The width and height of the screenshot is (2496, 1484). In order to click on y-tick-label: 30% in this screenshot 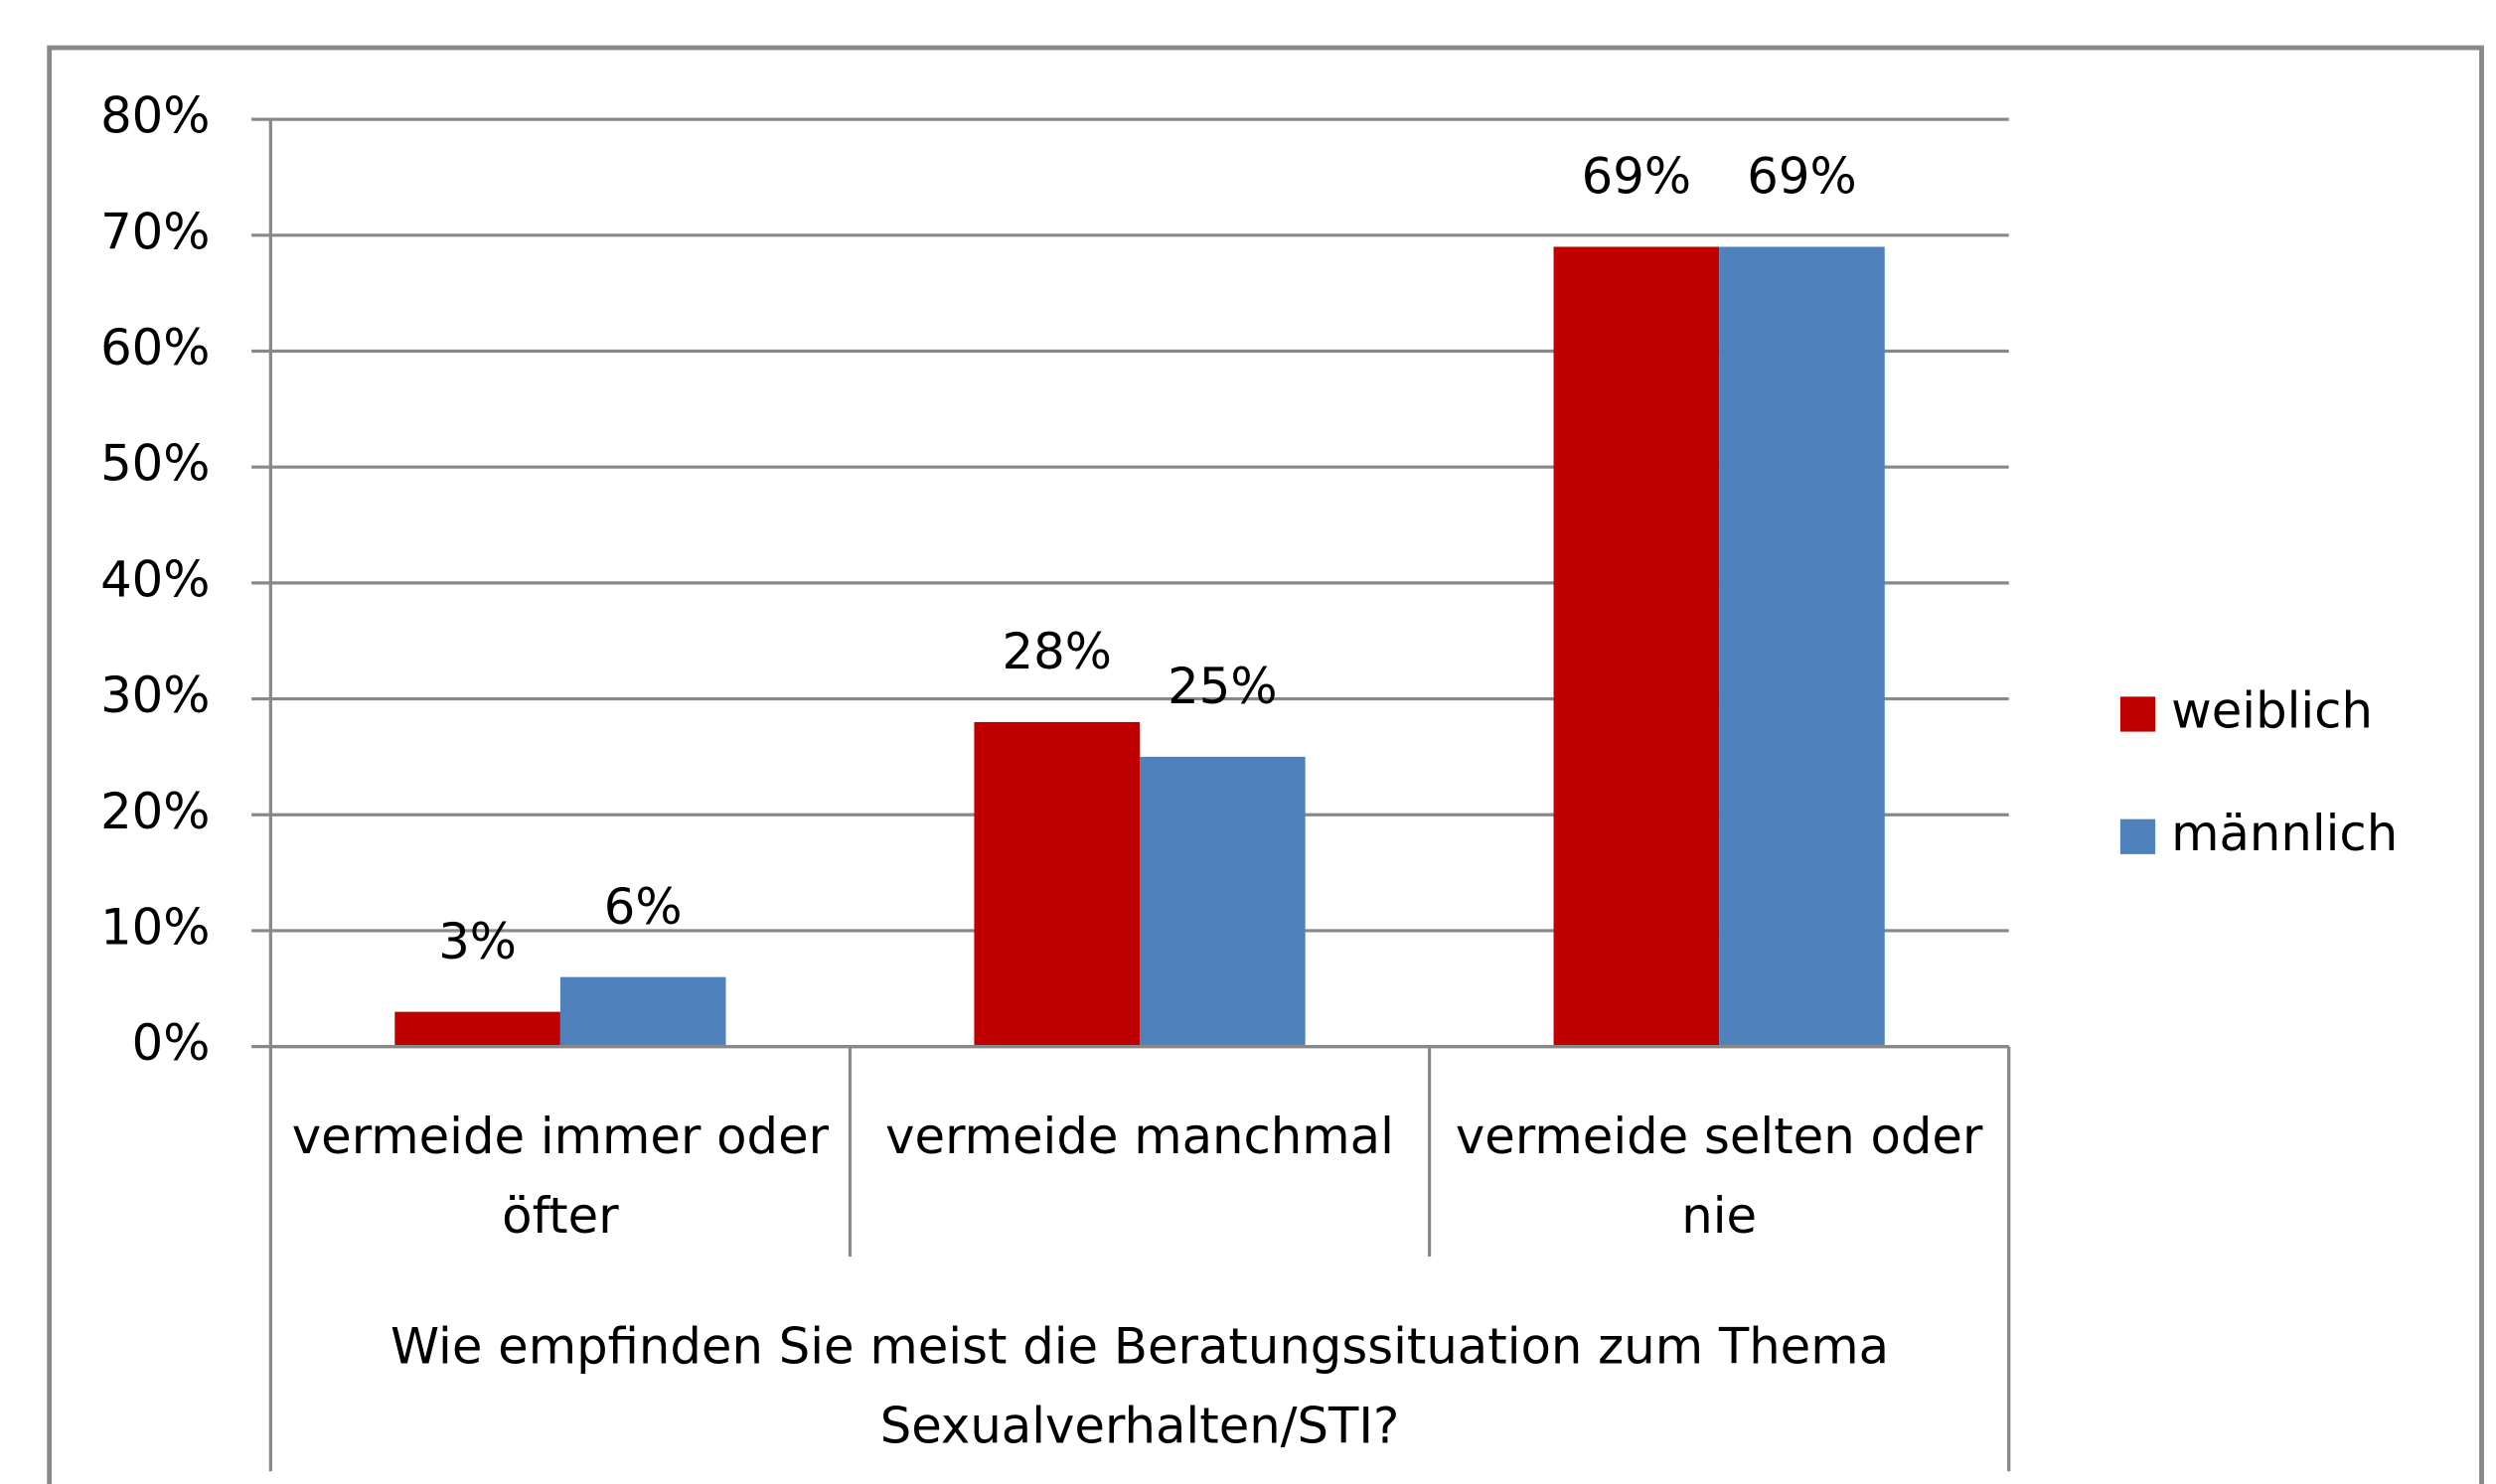, I will do `click(155, 695)`.